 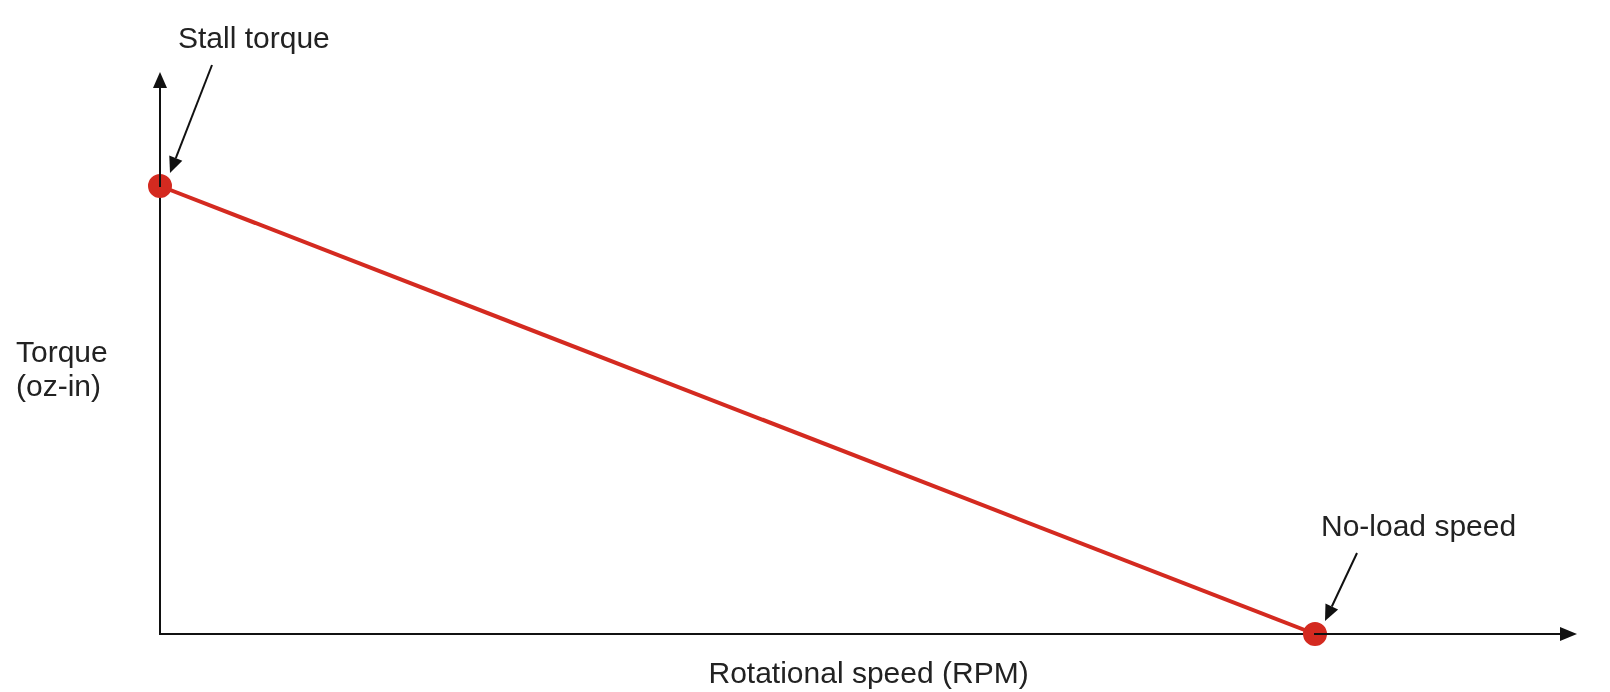 I want to click on text: Stall torque, so click(x=254, y=38).